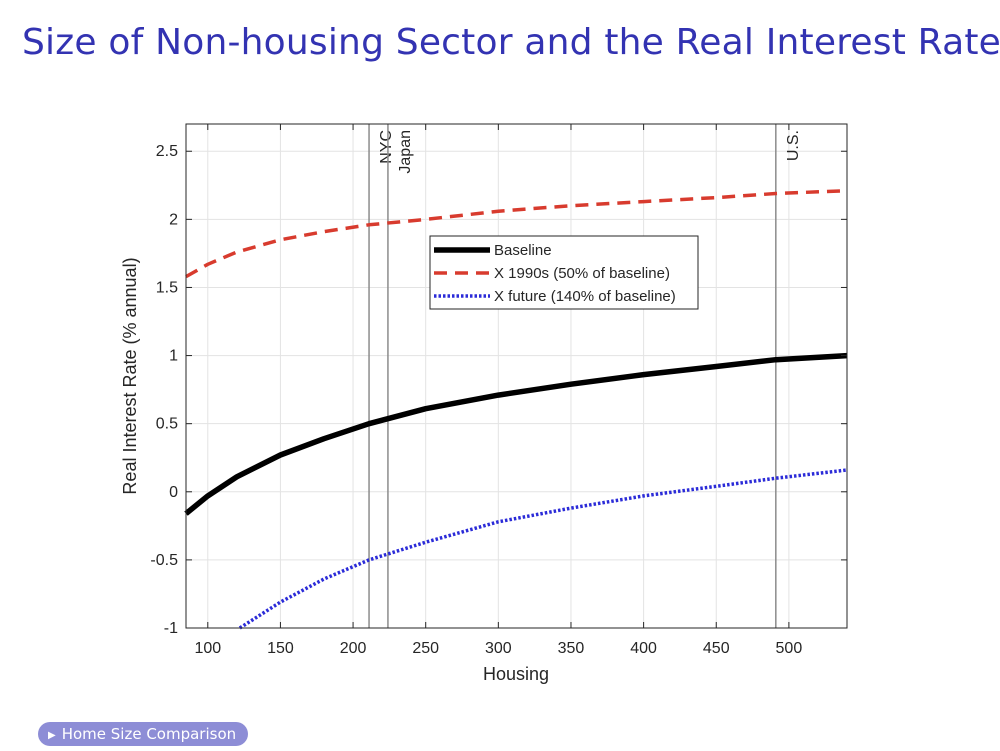  Describe the element at coordinates (149, 734) in the screenshot. I see `nav-button-label: Home Size Comparison` at that location.